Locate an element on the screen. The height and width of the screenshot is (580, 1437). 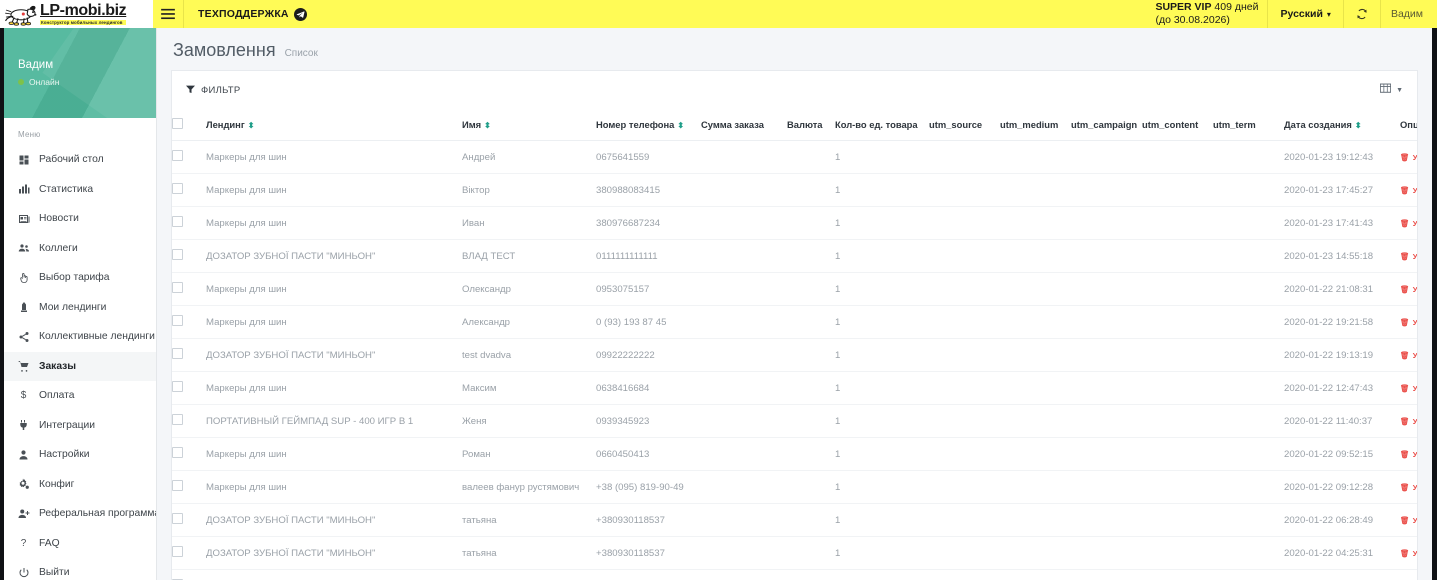
sidebar-item-referral-program: Реферальная программа is located at coordinates (80, 514).